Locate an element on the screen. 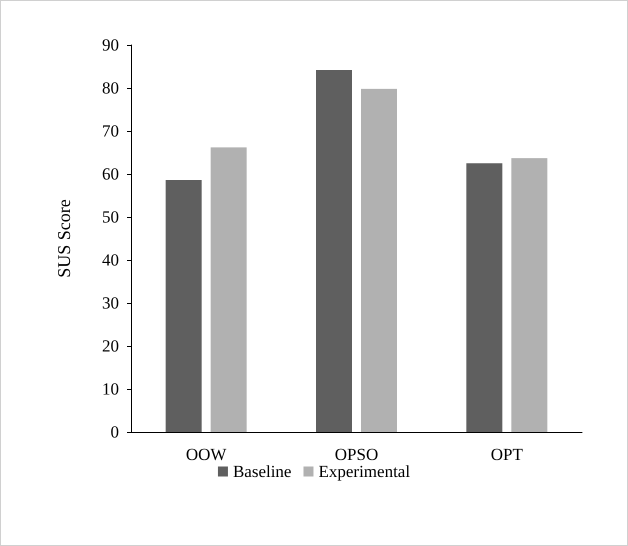 Image resolution: width=628 pixels, height=546 pixels. y-tick-label: 80 is located at coordinates (110, 88).